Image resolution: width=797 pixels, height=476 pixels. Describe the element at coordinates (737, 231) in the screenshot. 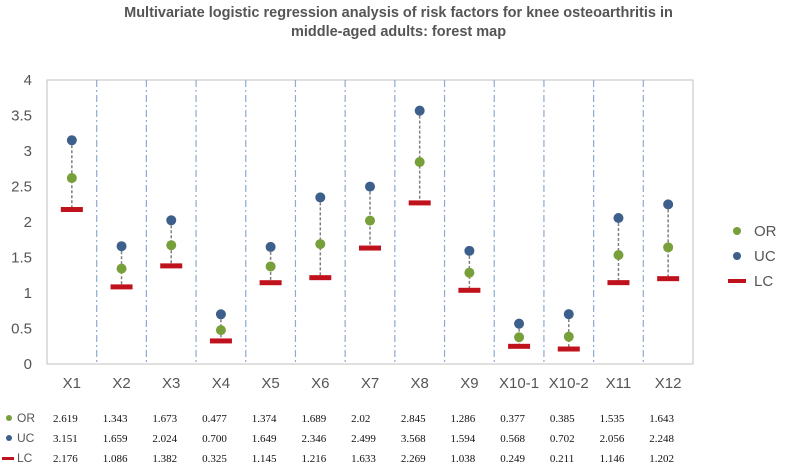

I see `legend-marker-or` at that location.